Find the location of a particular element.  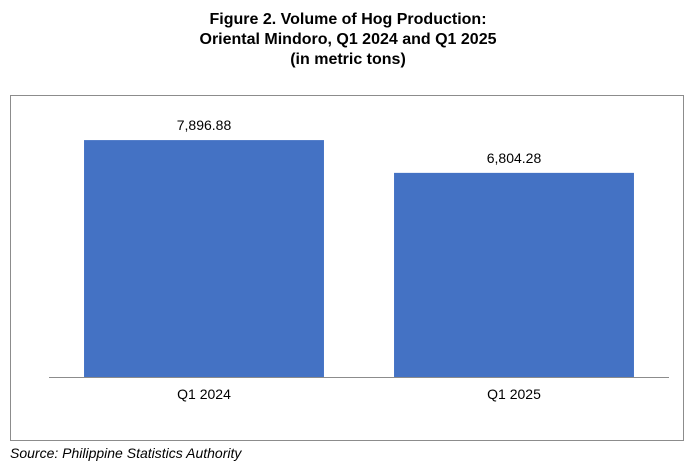

chart-title-line-2: Oriental Mindoro, Q1 2024 and Q1 2025 is located at coordinates (348, 39).